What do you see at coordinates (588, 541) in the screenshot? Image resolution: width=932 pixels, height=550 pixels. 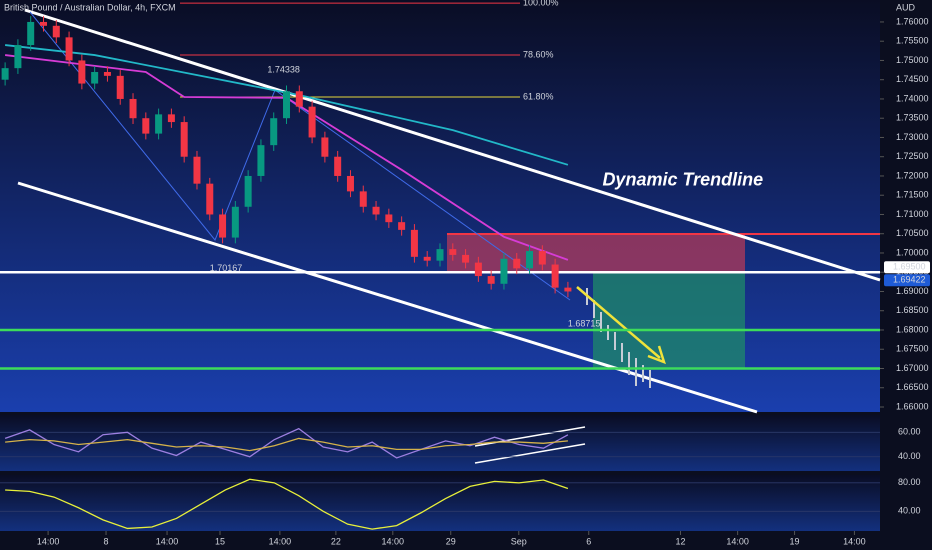 I see `x-tick-label: 6` at bounding box center [588, 541].